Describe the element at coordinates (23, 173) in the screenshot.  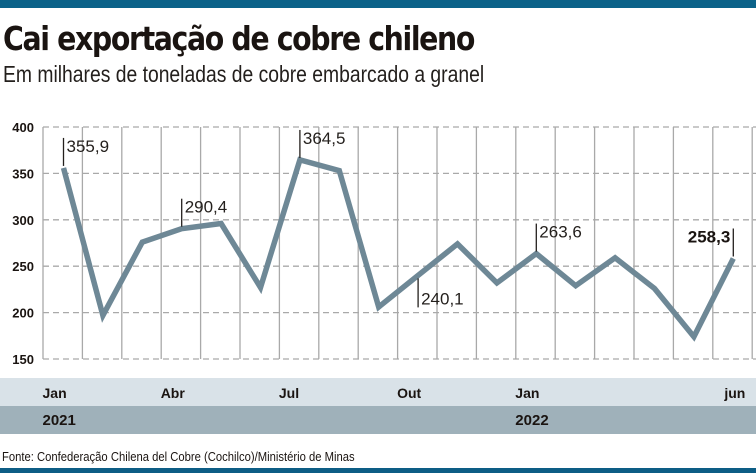
I see `y-tick-label: 350` at that location.